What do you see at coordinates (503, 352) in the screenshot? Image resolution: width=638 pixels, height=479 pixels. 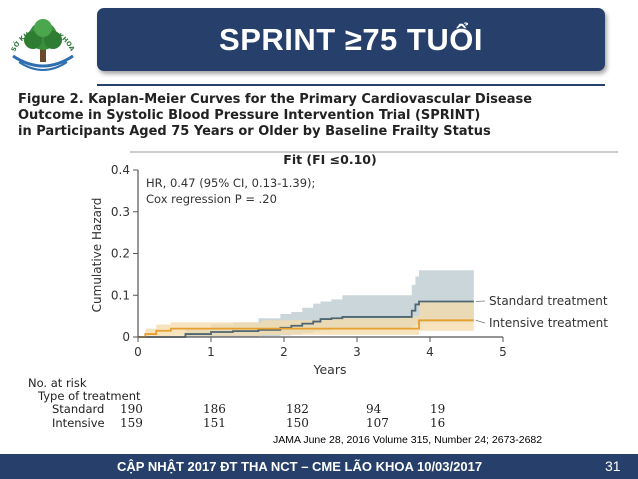 I see `x-tick-label: 5` at bounding box center [503, 352].